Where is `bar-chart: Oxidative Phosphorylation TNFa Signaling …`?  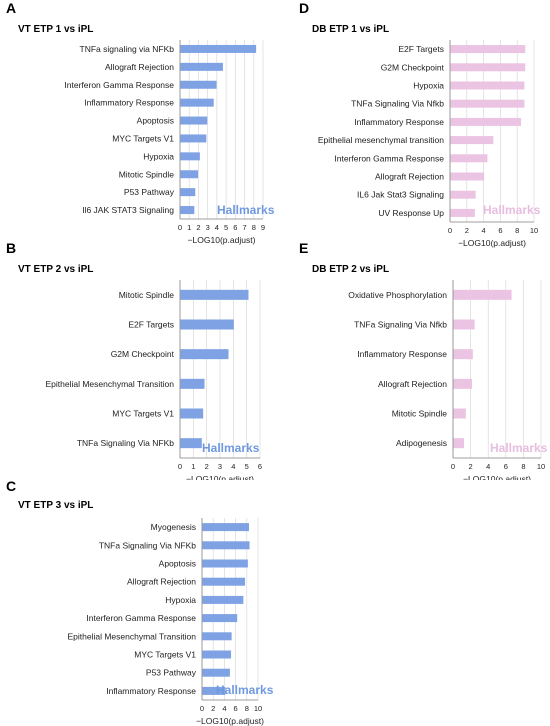
bar-chart: Oxidative Phosphorylation TNFa Signaling … is located at coordinates (448, 380).